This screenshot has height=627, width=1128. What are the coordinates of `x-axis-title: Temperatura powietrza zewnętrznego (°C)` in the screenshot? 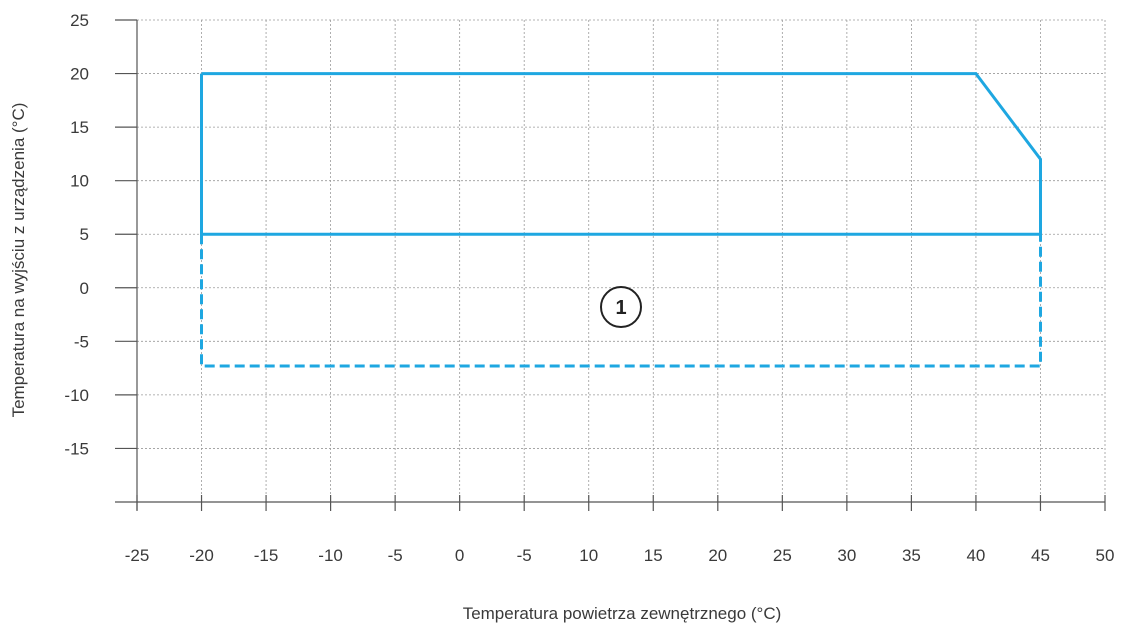 It's located at (622, 613).